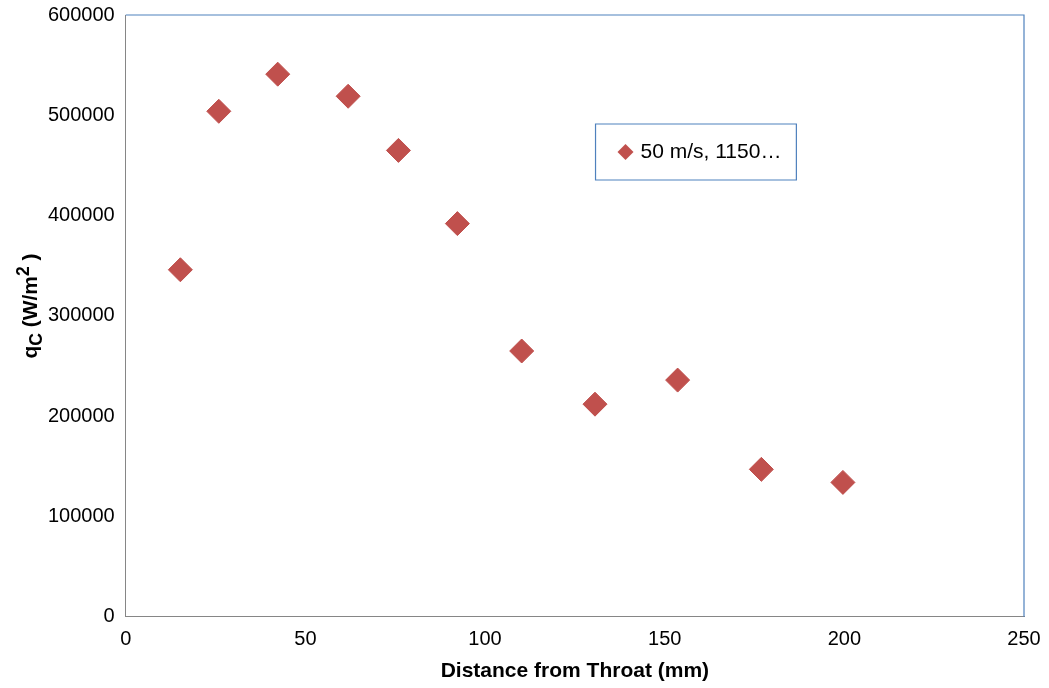 The image size is (1049, 688). Describe the element at coordinates (305, 638) in the screenshot. I see `x-tick-label: 50` at that location.